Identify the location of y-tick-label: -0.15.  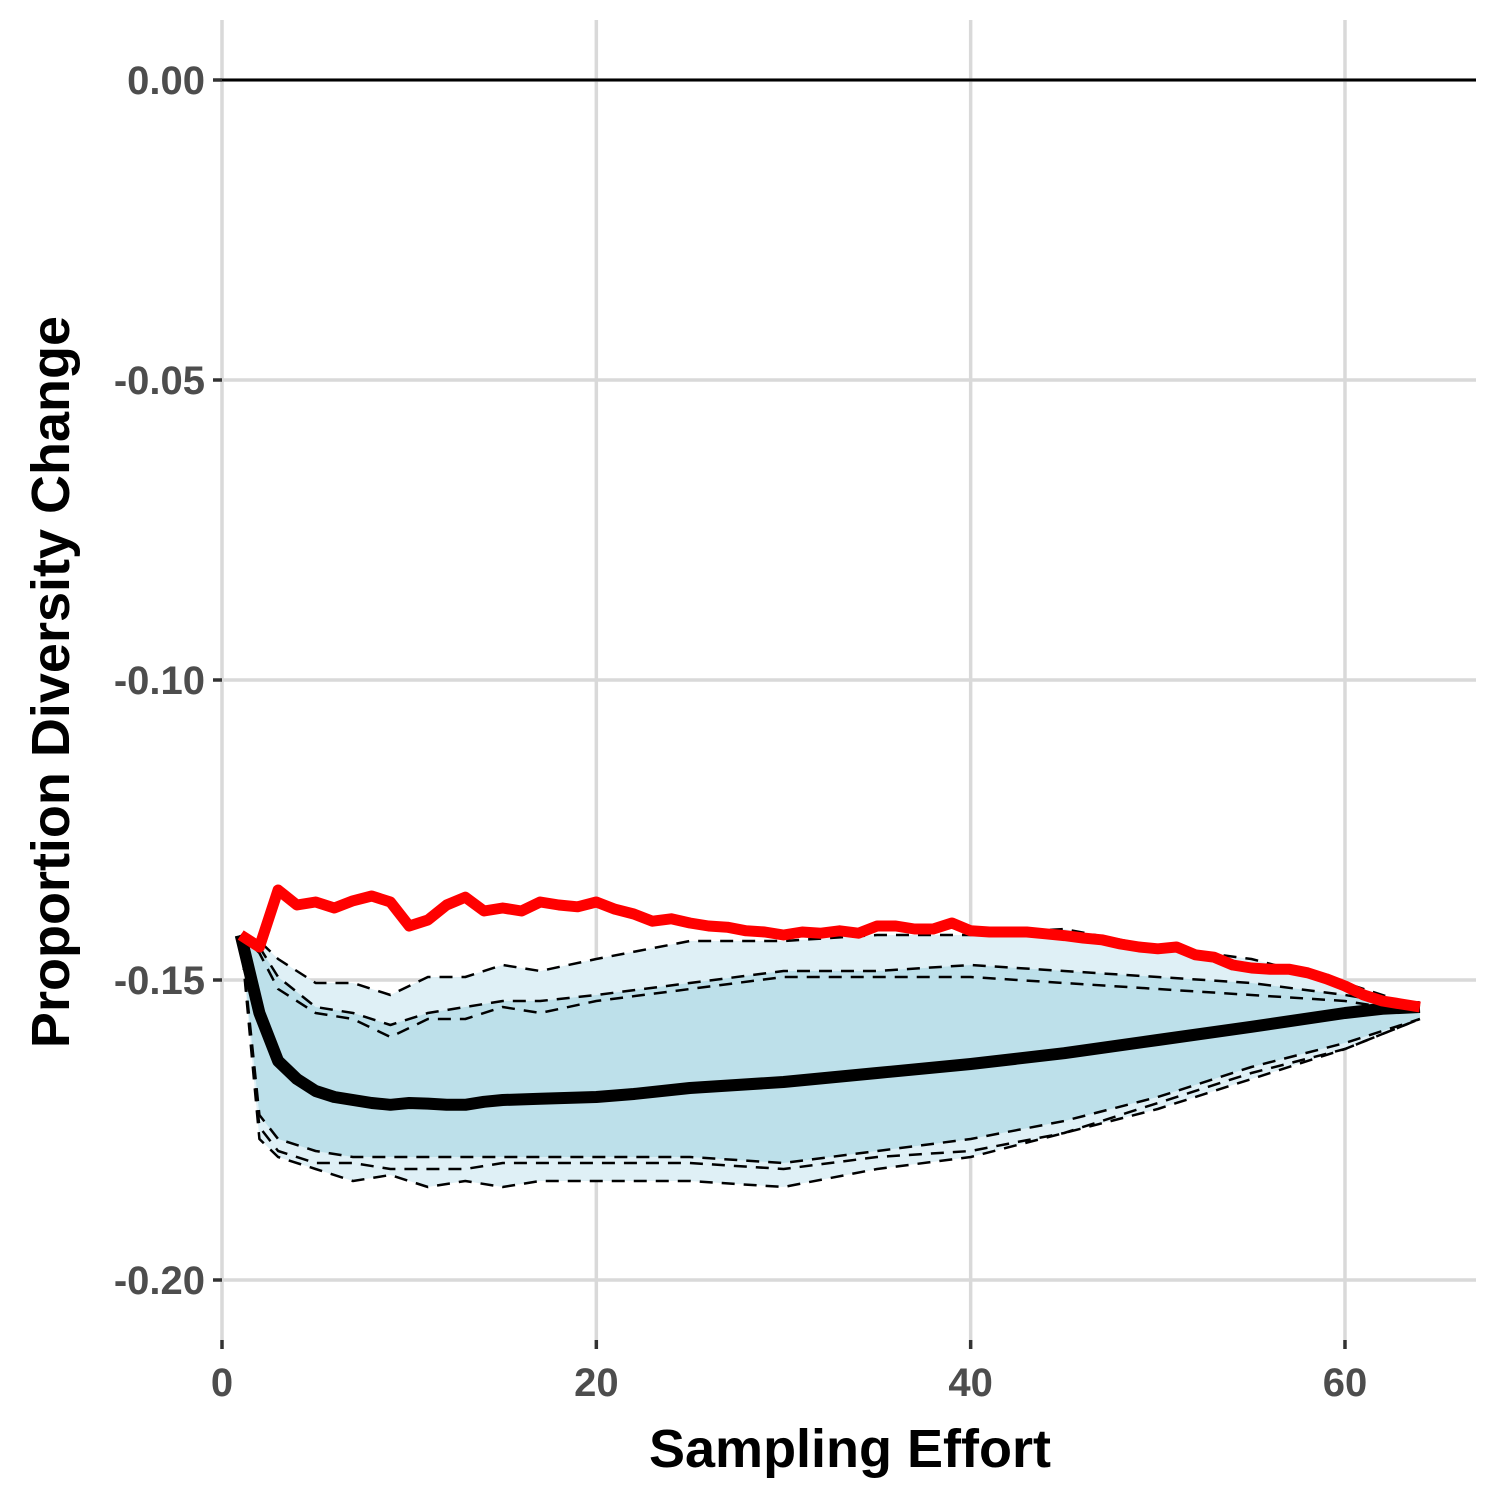
(159, 981).